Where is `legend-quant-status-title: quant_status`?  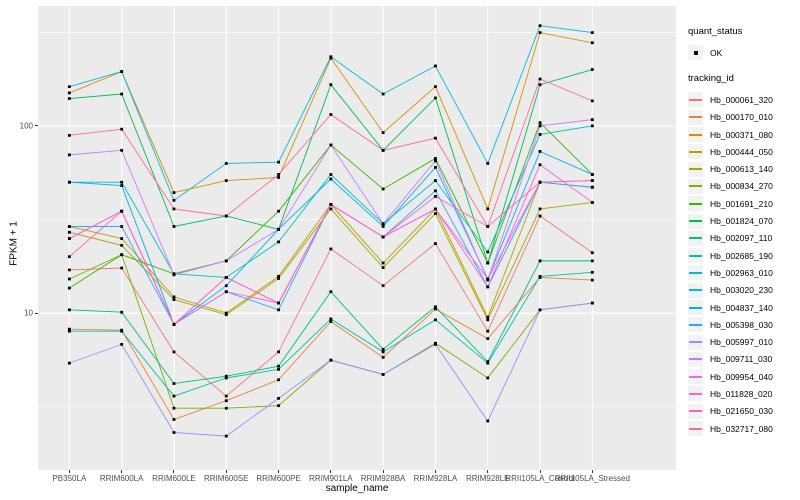
legend-quant-status-title: quant_status is located at coordinates (715, 31).